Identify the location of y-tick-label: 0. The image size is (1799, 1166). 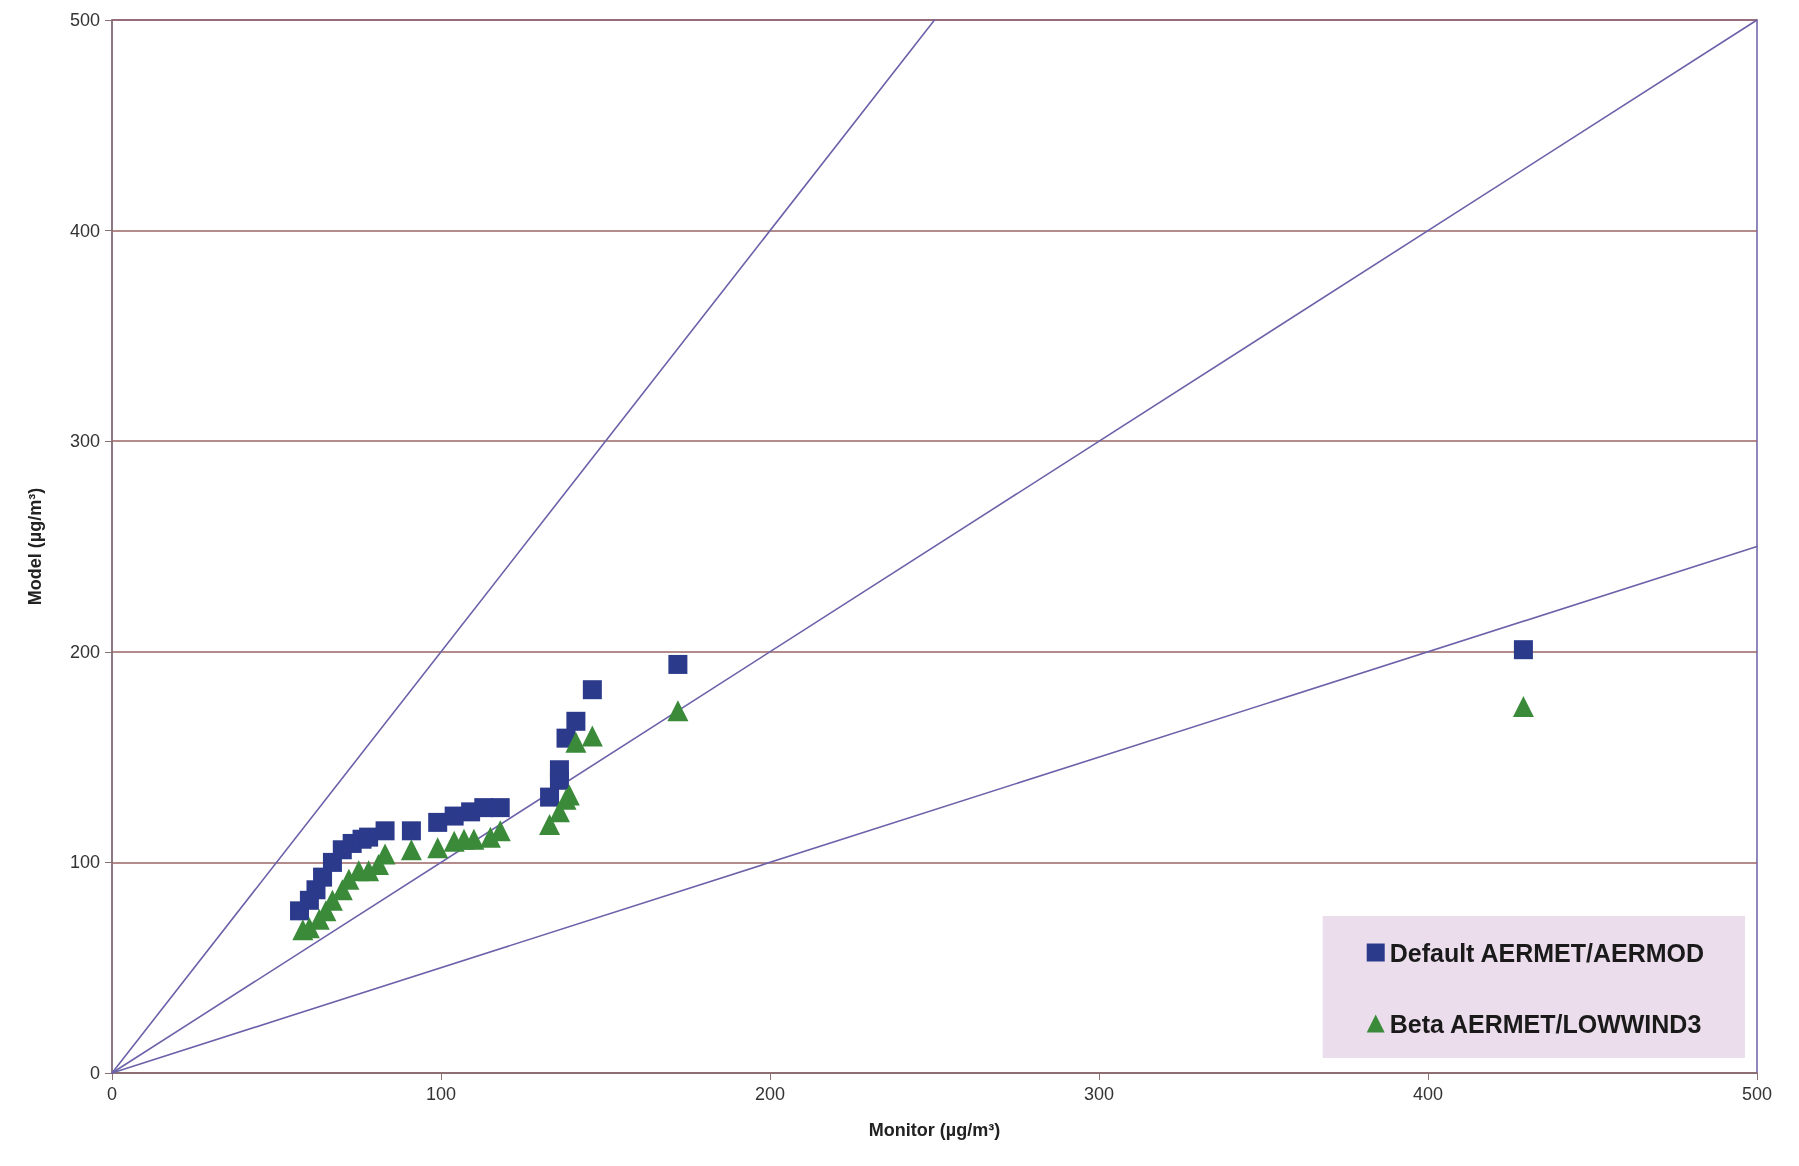
(94, 1073).